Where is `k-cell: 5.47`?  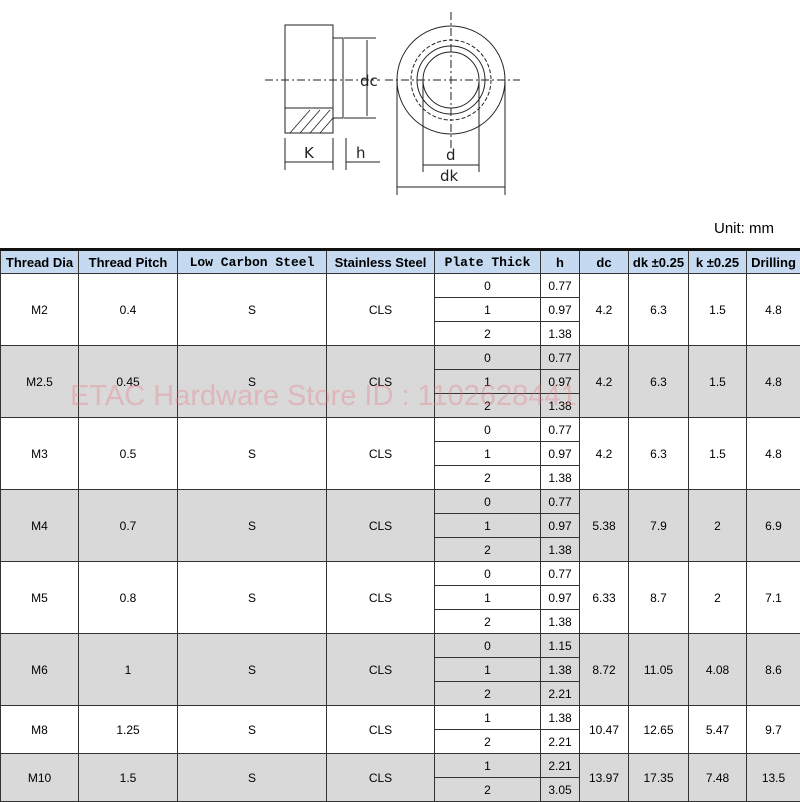
k-cell: 5.47 is located at coordinates (718, 730).